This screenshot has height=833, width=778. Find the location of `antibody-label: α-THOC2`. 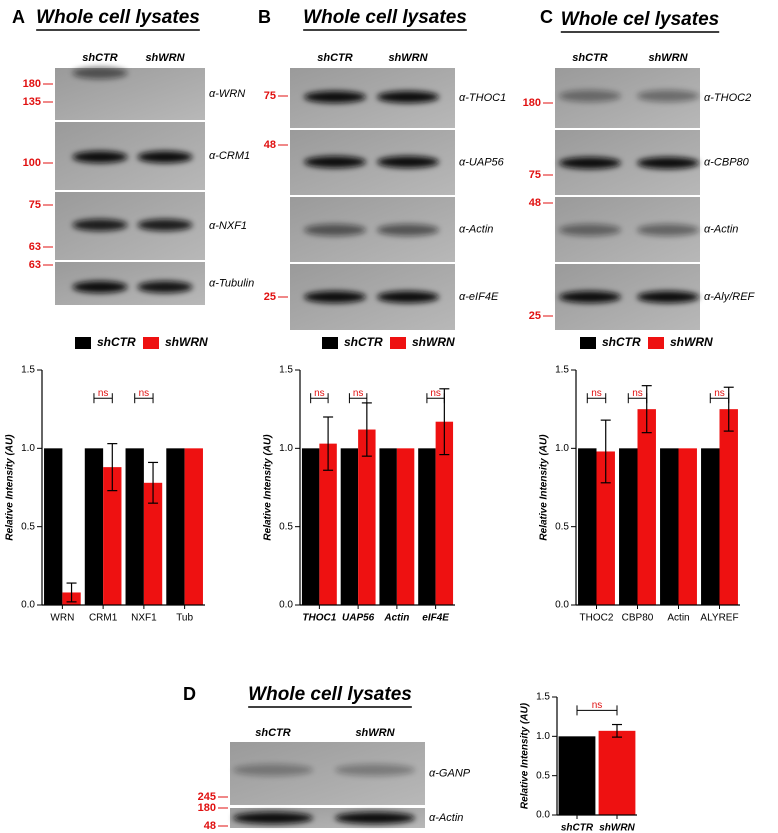

antibody-label: α-THOC2 is located at coordinates (727, 98).